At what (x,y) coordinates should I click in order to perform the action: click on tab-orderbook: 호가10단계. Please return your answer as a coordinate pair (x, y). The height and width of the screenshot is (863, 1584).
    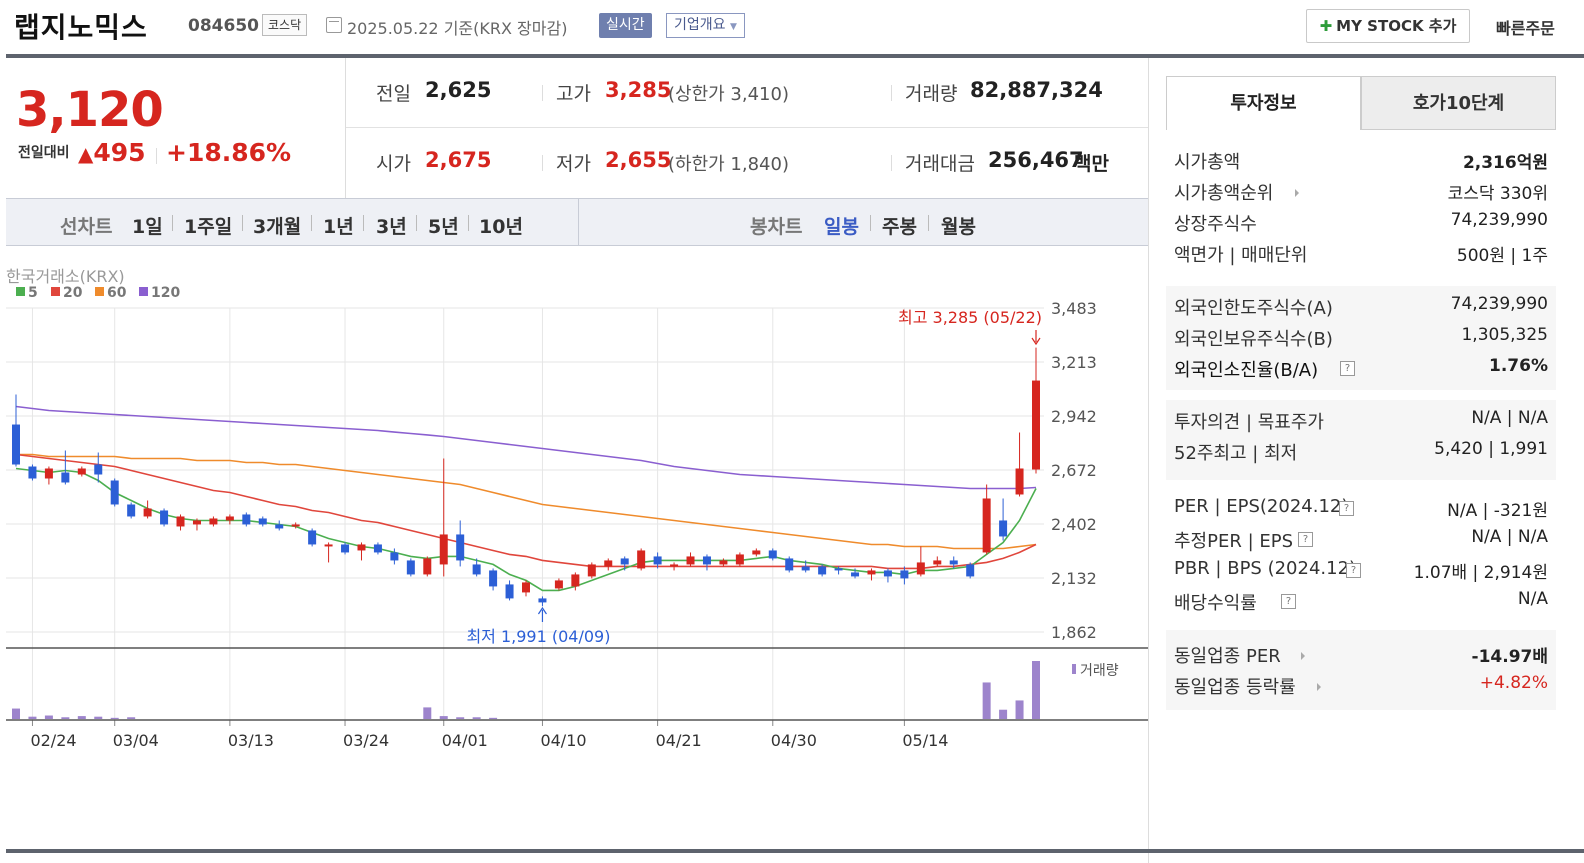
    Looking at the image, I should click on (1458, 103).